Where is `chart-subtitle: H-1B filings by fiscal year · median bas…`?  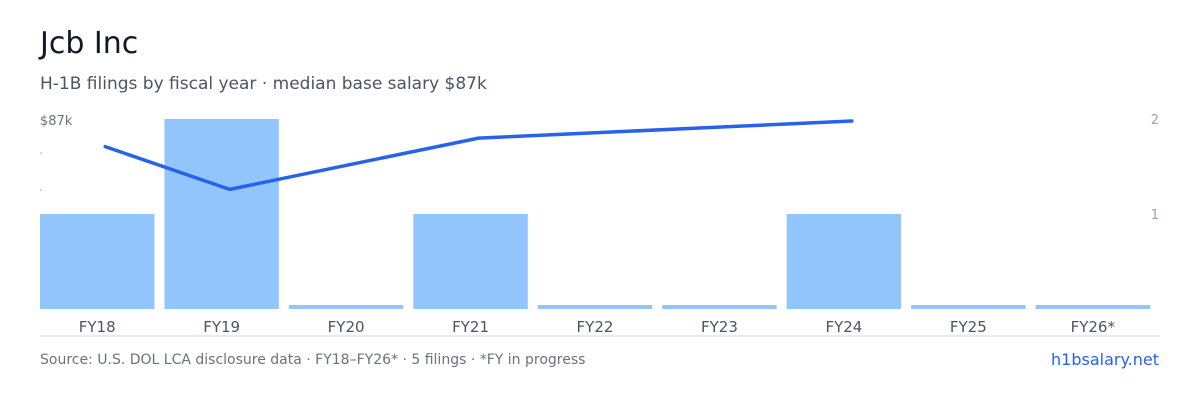
chart-subtitle: H-1B filings by fiscal year · median bas… is located at coordinates (263, 84).